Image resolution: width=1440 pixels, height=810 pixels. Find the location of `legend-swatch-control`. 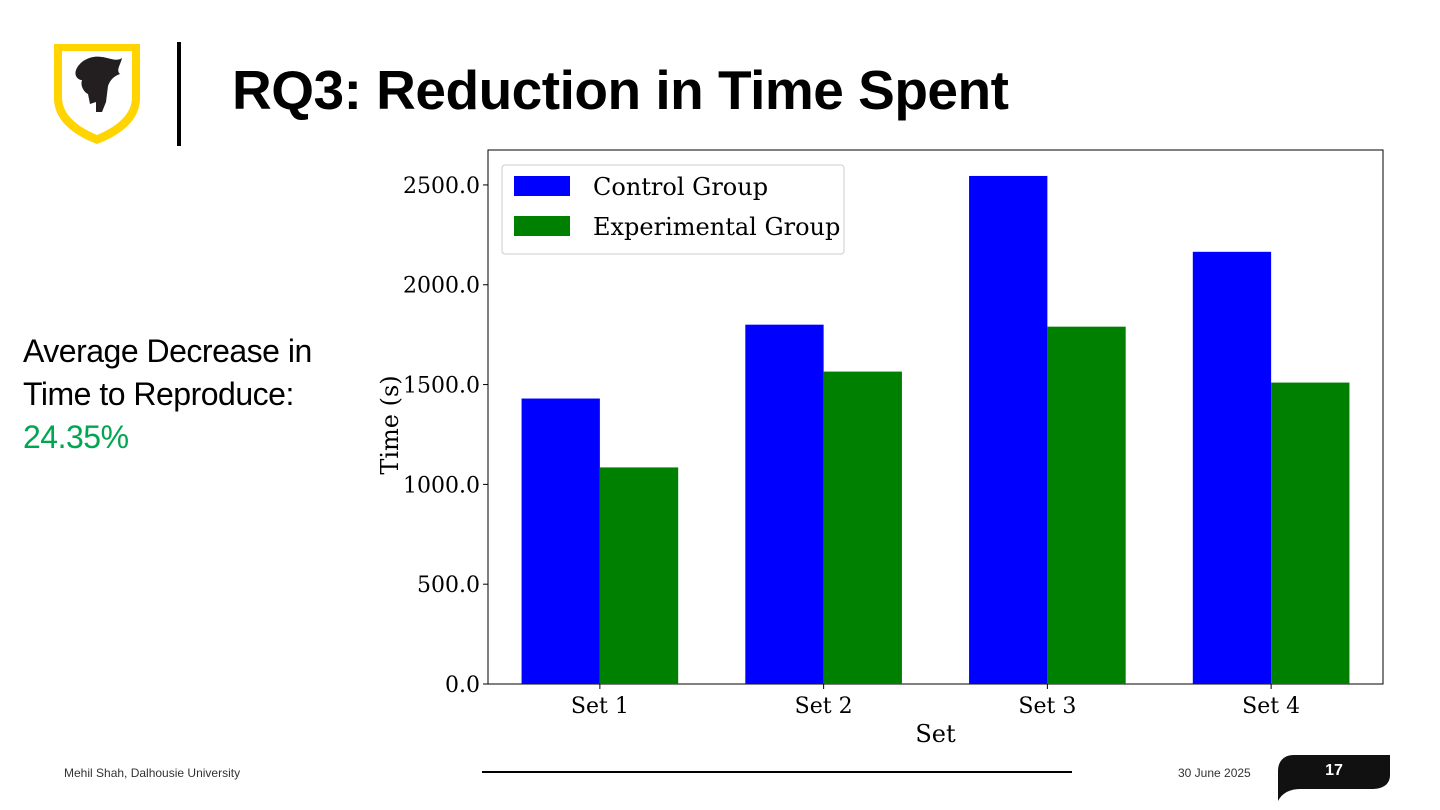

legend-swatch-control is located at coordinates (542, 186).